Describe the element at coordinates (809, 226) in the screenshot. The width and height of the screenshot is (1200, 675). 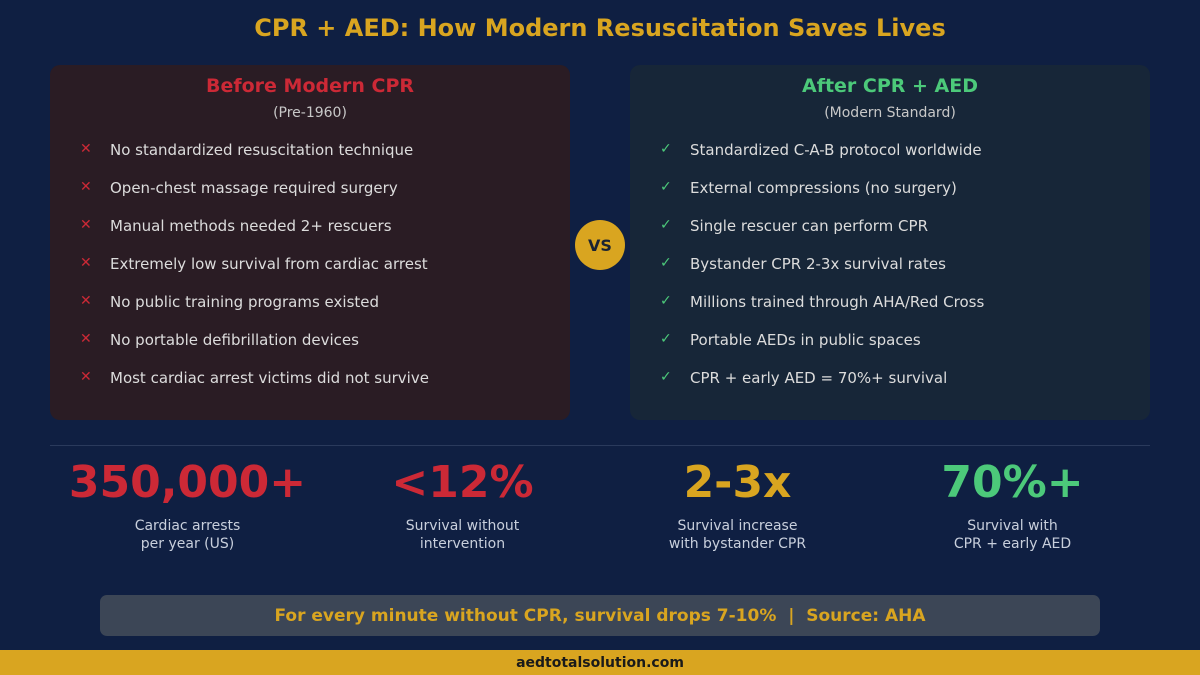
I see `list-item-text: Single rescuer can perform CPR` at that location.